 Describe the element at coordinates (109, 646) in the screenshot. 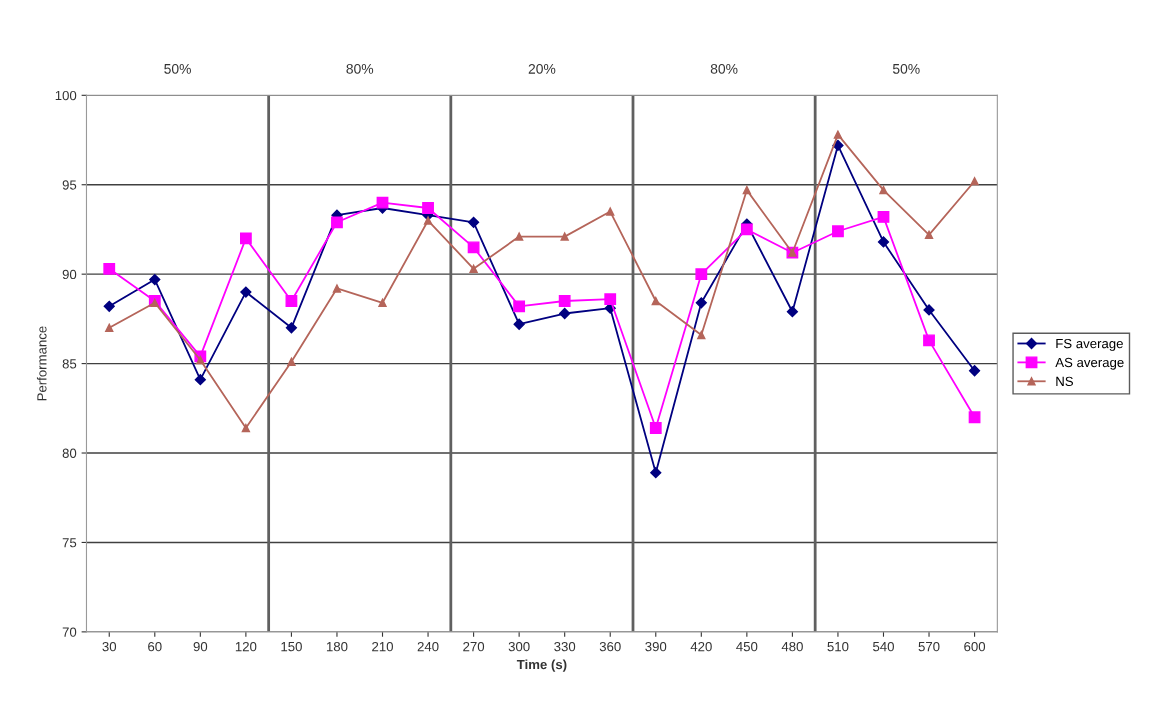

I see `x-tick-label: 30` at that location.